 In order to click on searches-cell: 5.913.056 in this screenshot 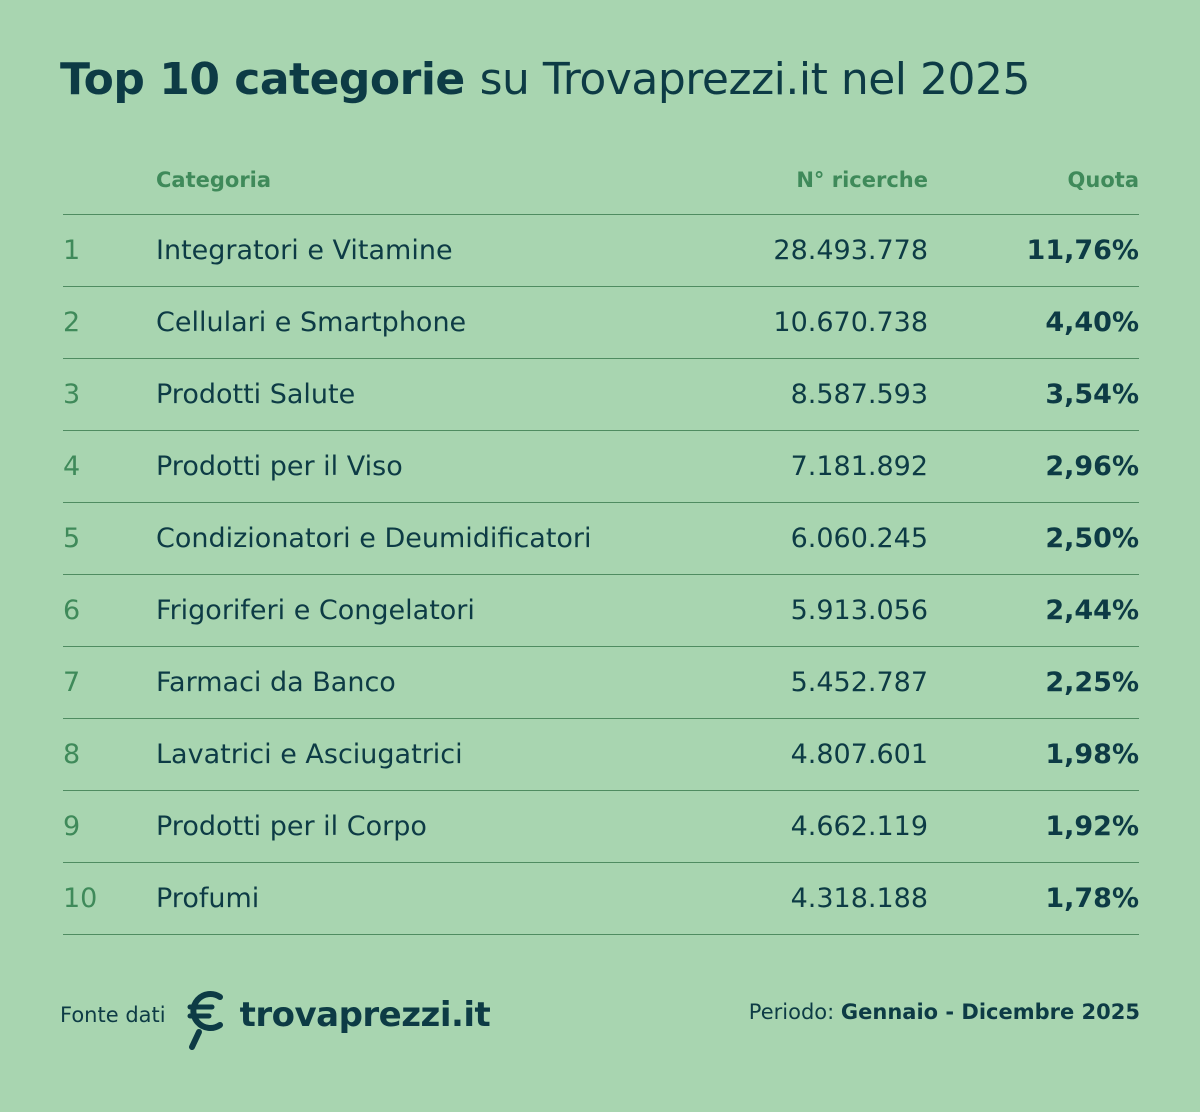, I will do `click(859, 610)`.